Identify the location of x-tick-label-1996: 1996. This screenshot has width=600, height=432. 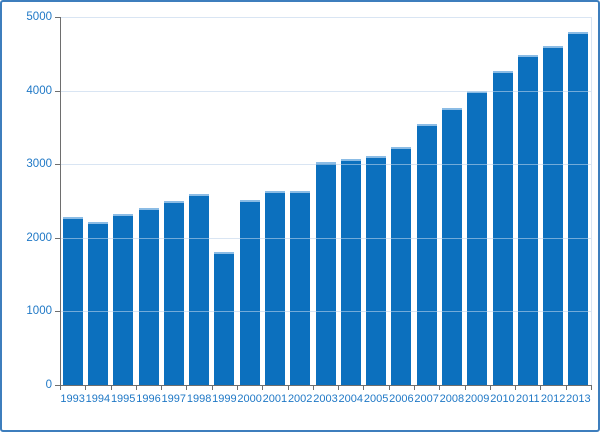
(148, 399).